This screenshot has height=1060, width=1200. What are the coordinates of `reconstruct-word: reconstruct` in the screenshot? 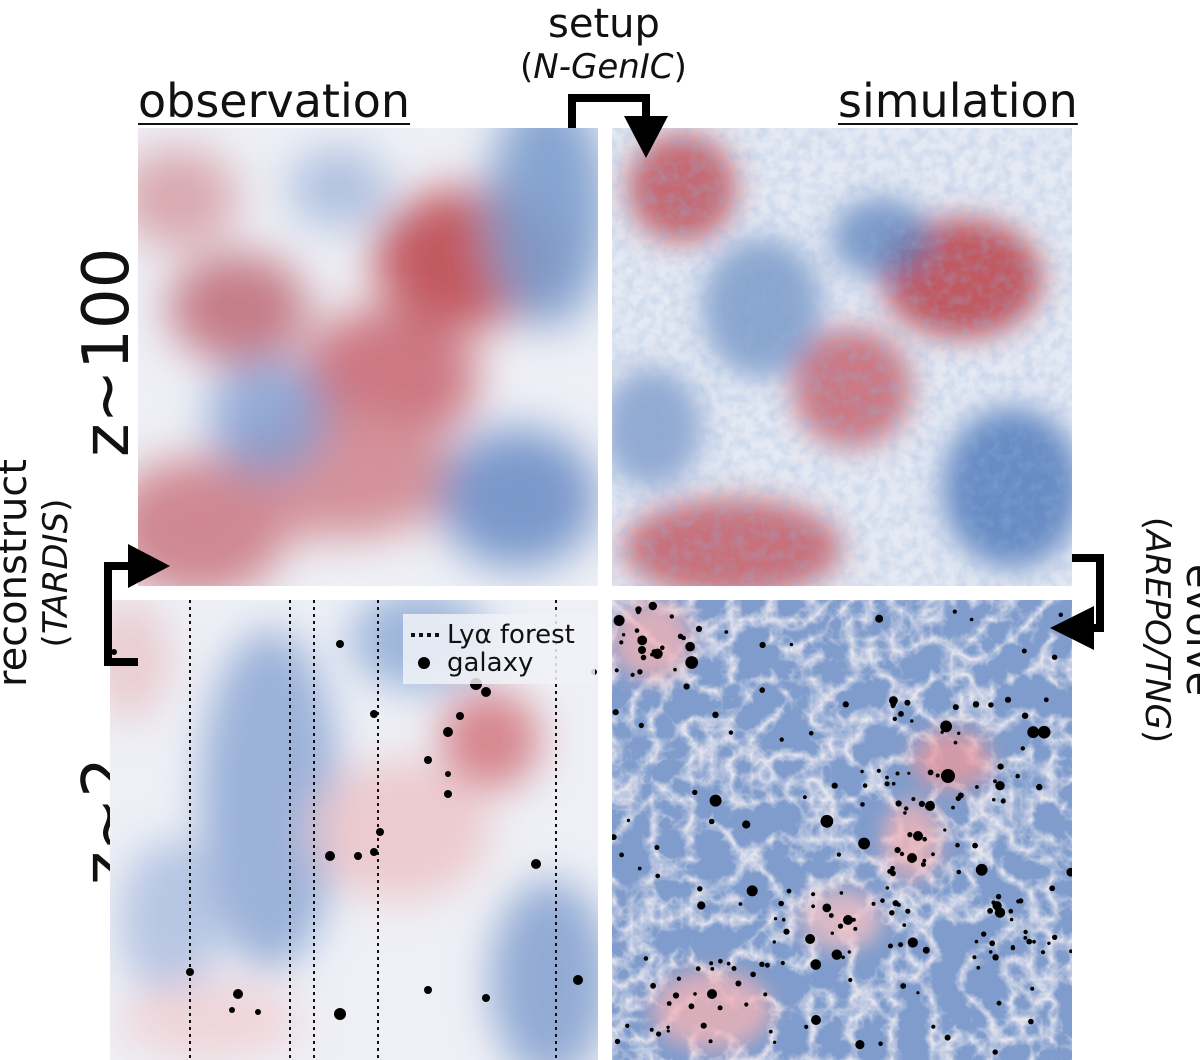 It's located at (18, 573).